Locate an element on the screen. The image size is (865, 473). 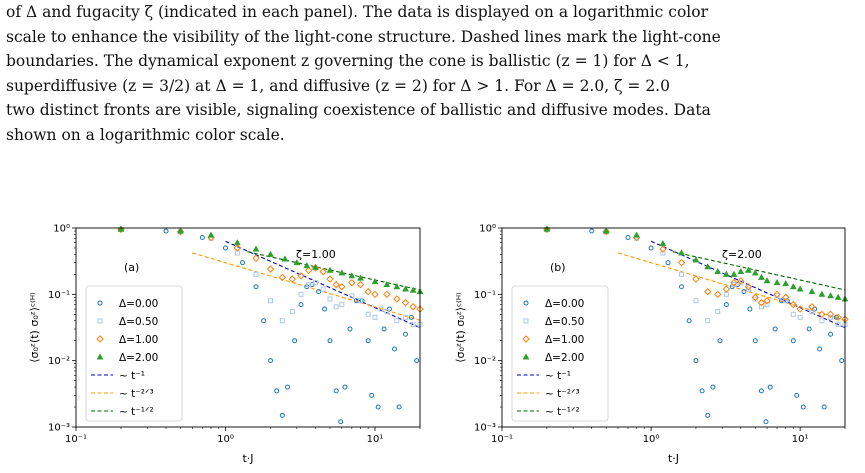
legend-label: Δ=0.50 is located at coordinates (564, 322).